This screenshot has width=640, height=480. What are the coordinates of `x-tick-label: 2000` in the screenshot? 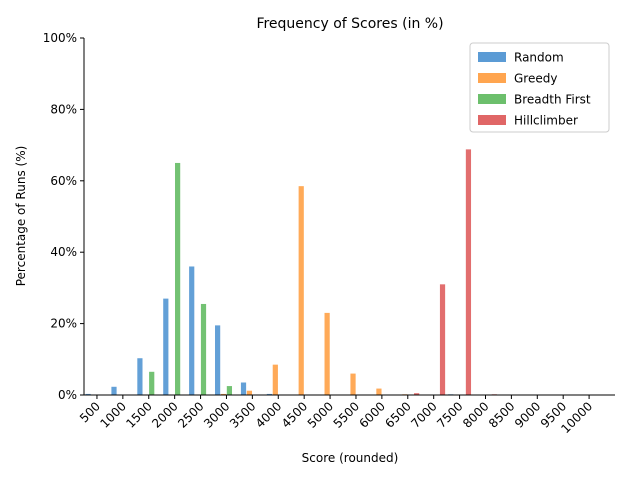 It's located at (164, 414).